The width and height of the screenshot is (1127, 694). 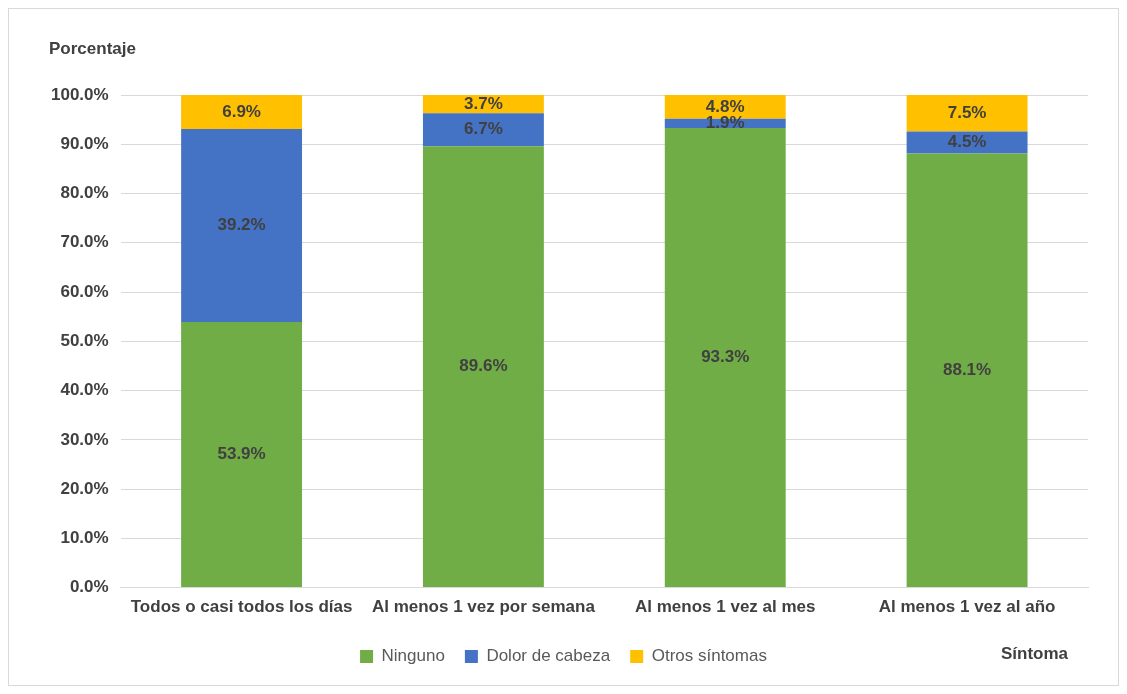 I want to click on y-tick-label: 90.0%, so click(x=84, y=143).